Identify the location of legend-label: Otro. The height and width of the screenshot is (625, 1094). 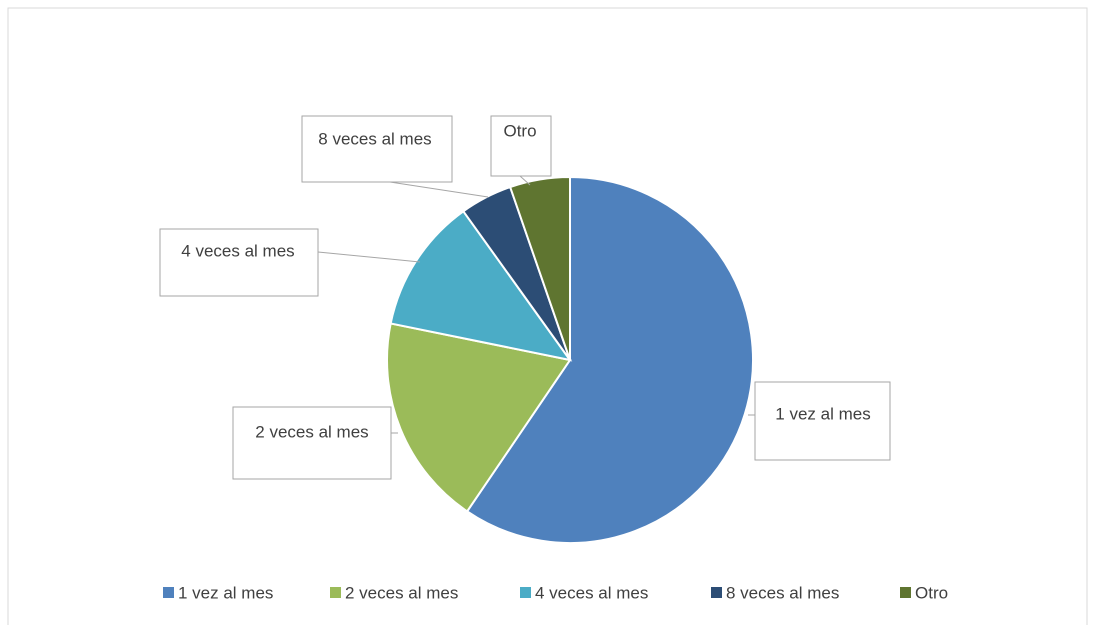
(931, 592).